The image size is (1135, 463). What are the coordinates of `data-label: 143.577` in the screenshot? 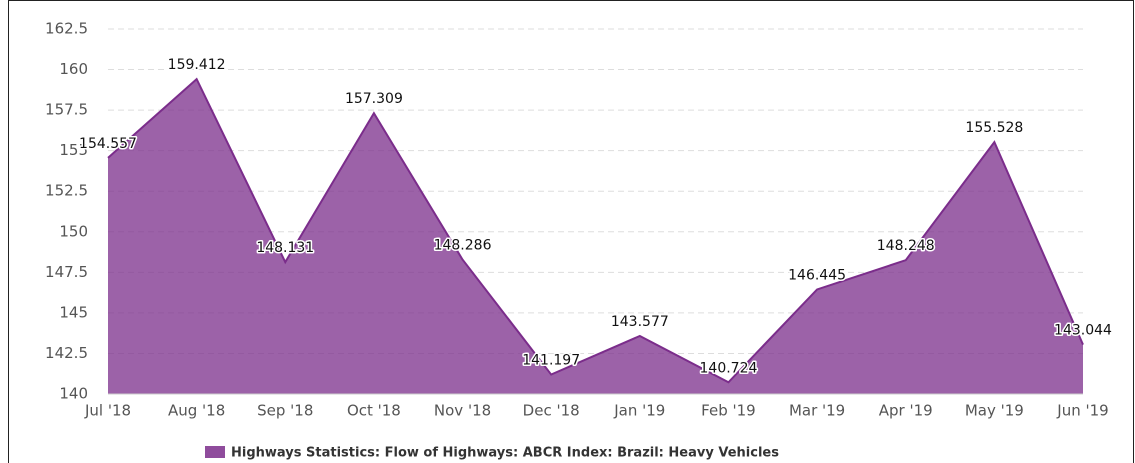 It's located at (640, 322).